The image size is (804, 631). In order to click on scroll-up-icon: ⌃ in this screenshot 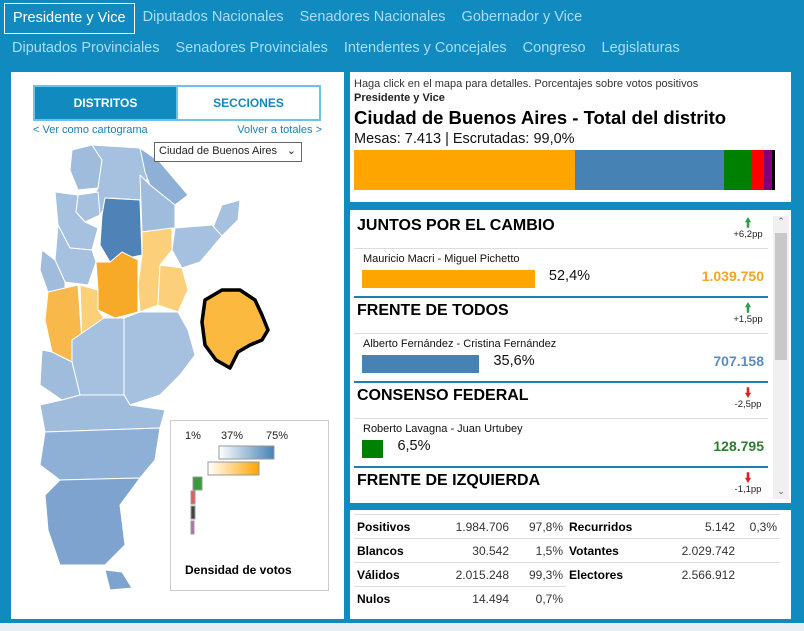, I will do `click(781, 221)`.